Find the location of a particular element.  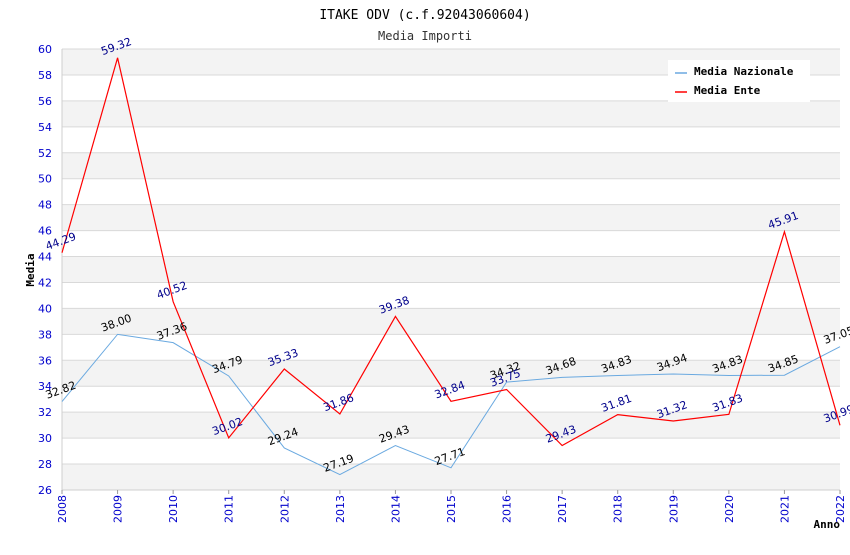

y-tick-label: 28 is located at coordinates (45, 464).